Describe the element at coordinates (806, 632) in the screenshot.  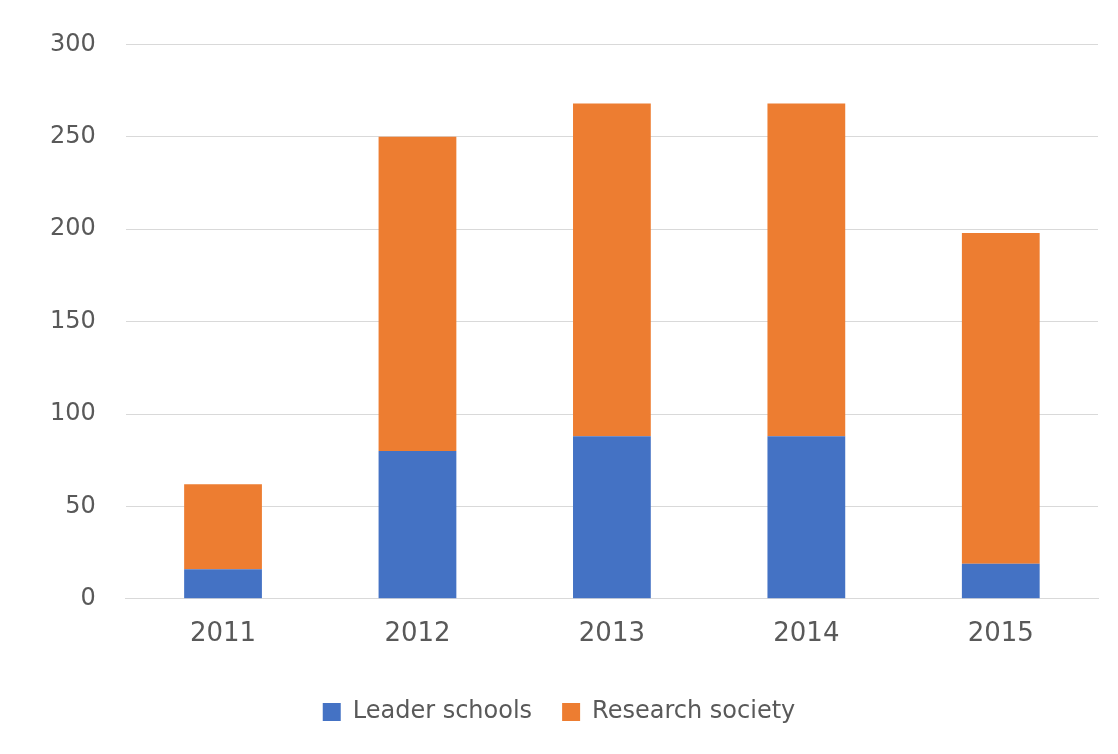
I see `x-tick-label: 2014` at that location.